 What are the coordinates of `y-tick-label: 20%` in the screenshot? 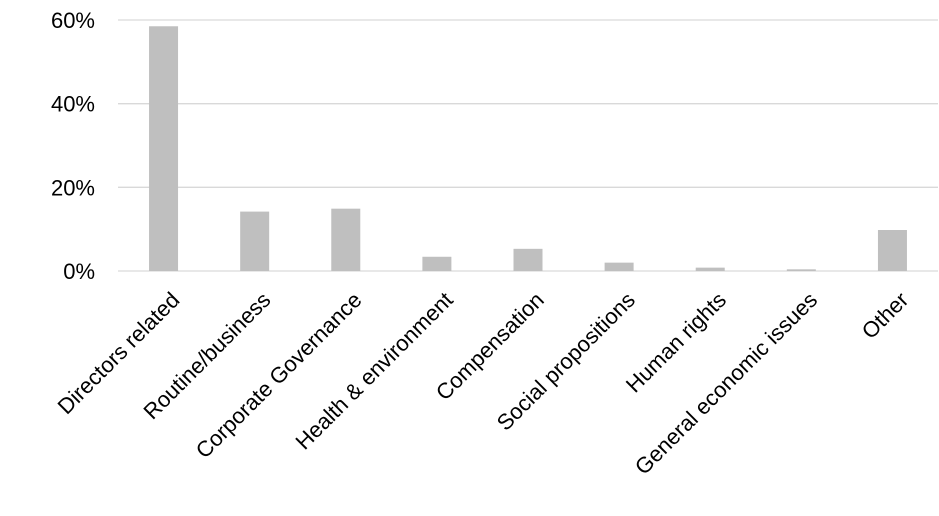 It's located at (73, 187).